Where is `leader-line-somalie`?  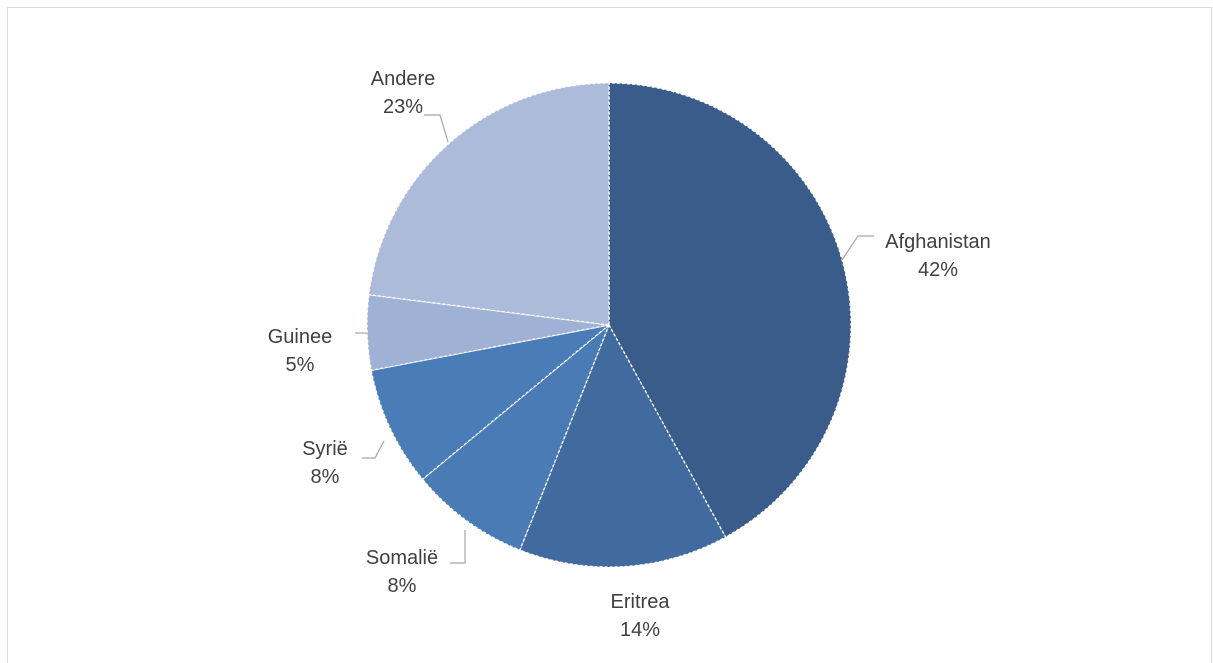
leader-line-somalie is located at coordinates (458, 547).